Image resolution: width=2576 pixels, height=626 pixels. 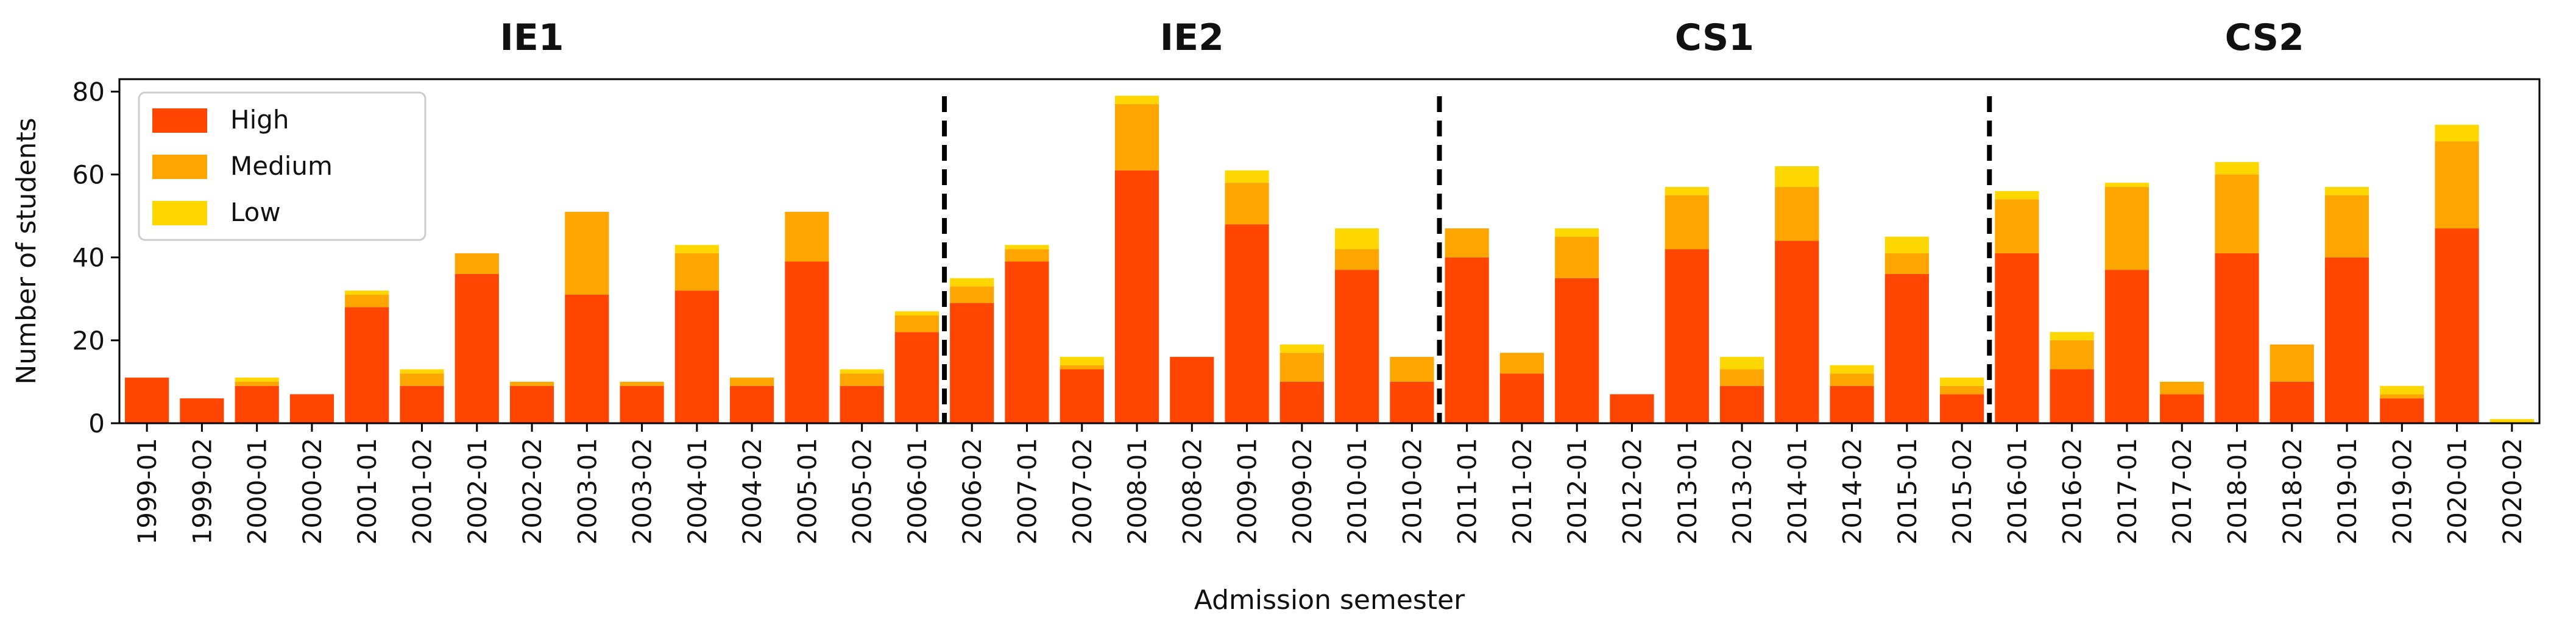 I want to click on x-tick-label: 2001-01, so click(x=367, y=491).